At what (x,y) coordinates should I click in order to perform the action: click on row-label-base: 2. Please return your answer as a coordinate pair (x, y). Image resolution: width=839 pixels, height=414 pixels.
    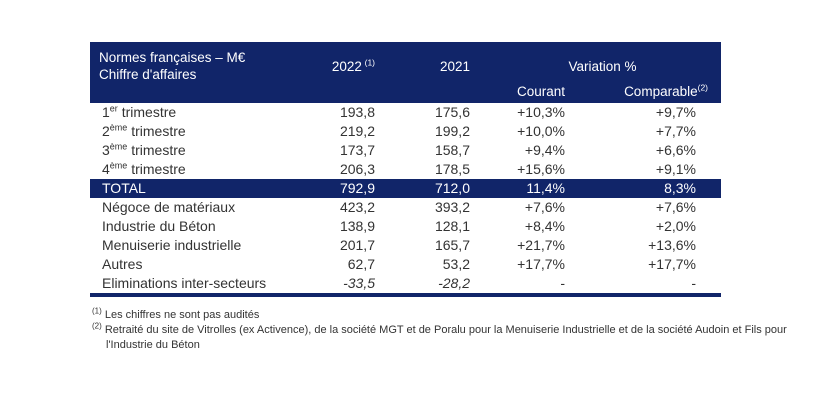
    Looking at the image, I should click on (106, 131).